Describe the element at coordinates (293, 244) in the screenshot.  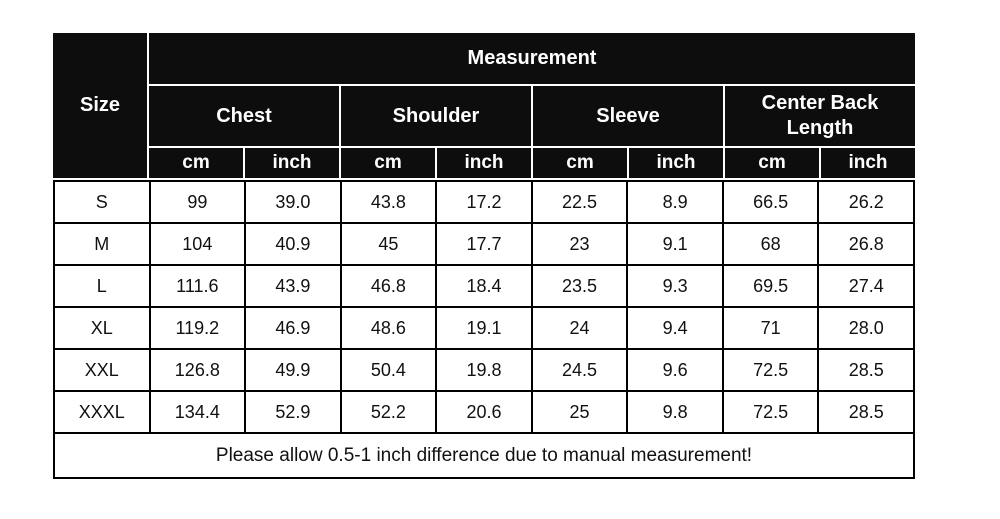
I see `value-cell: 40.9` at that location.